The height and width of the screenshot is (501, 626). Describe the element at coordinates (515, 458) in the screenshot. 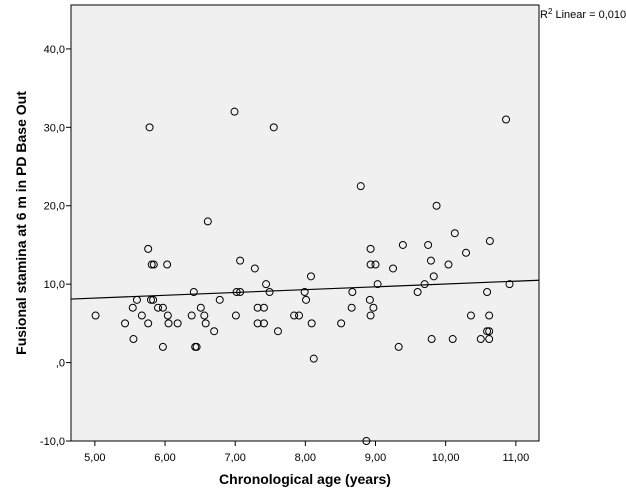

I see `x-tick-label: 11,00` at that location.